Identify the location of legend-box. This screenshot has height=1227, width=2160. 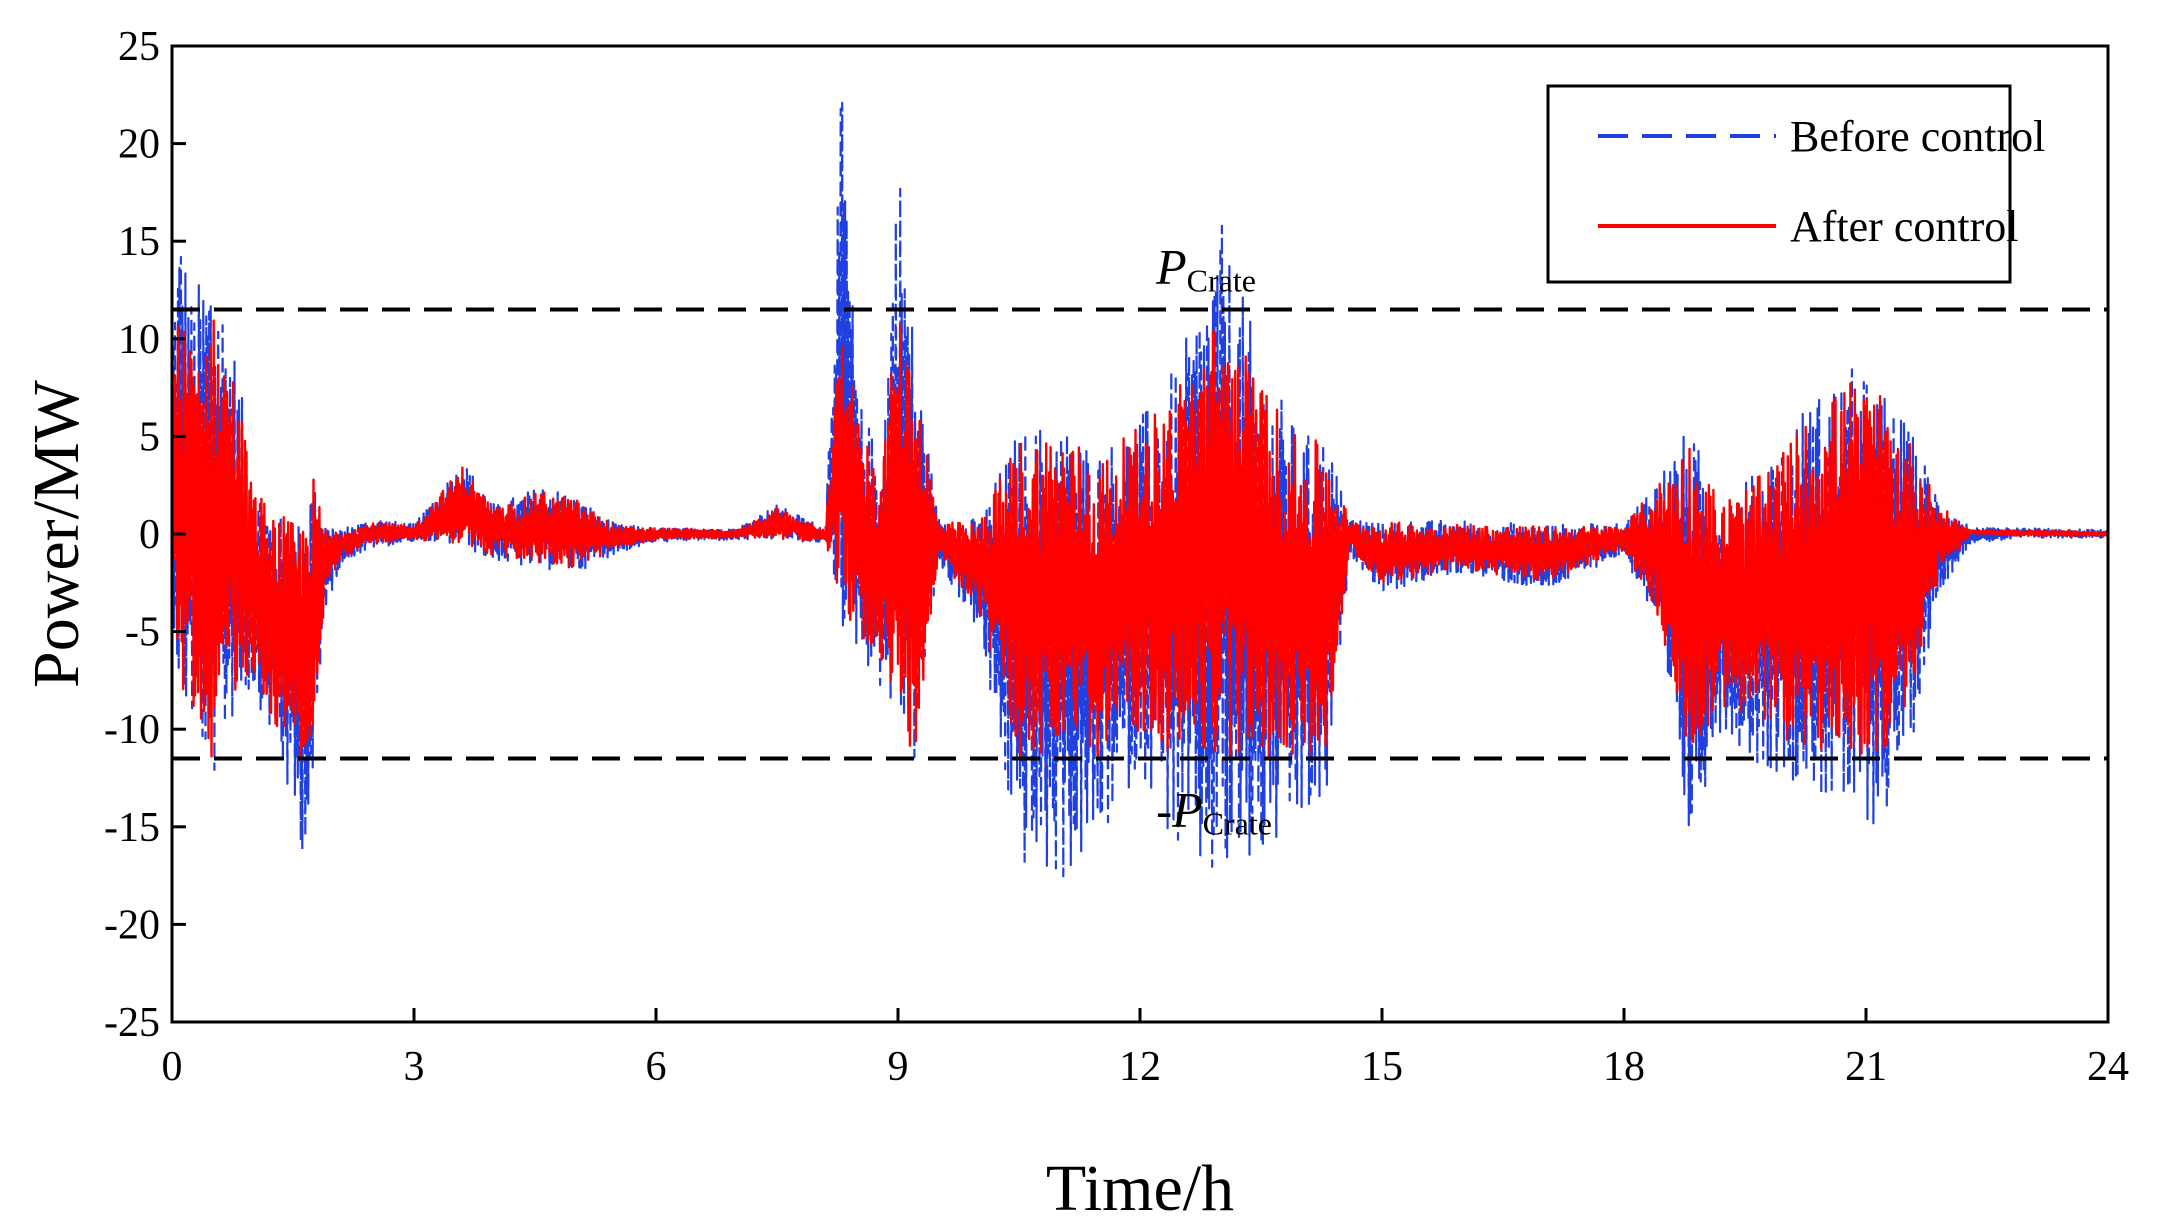
(1779, 184).